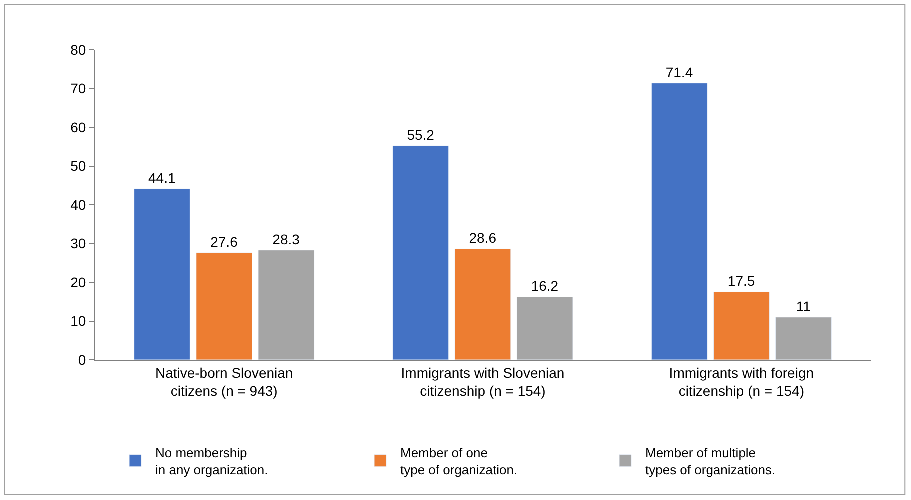 The height and width of the screenshot is (500, 911). Describe the element at coordinates (224, 242) in the screenshot. I see `data-label: 27.6` at that location.